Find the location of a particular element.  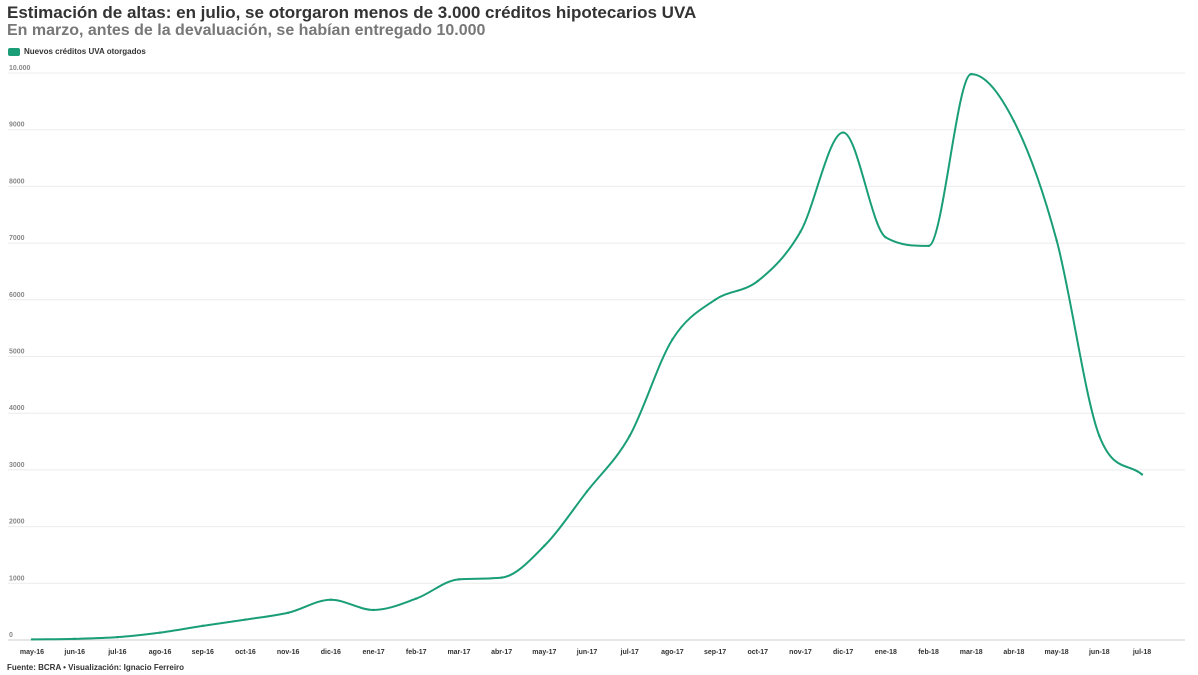

y-tick-label: 6000 is located at coordinates (17, 295).